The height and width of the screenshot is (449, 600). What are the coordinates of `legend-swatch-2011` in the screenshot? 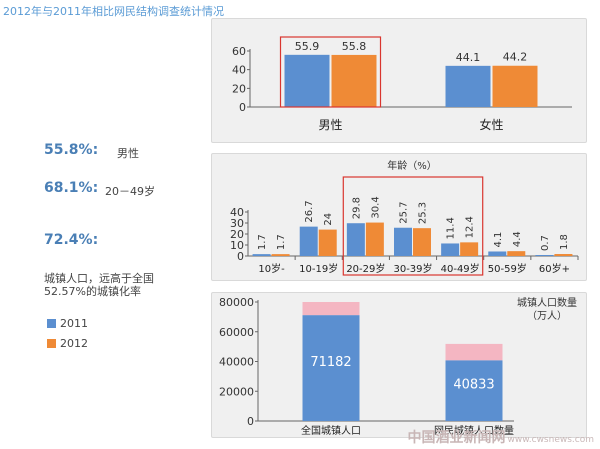 It's located at (51, 323).